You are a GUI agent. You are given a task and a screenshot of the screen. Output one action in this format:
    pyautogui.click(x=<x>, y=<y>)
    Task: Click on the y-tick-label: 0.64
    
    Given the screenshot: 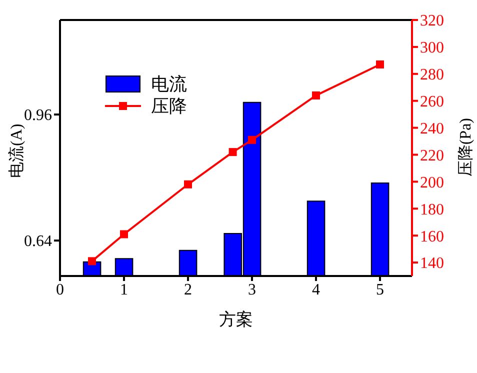 What is the action you would take?
    pyautogui.click(x=38, y=241)
    